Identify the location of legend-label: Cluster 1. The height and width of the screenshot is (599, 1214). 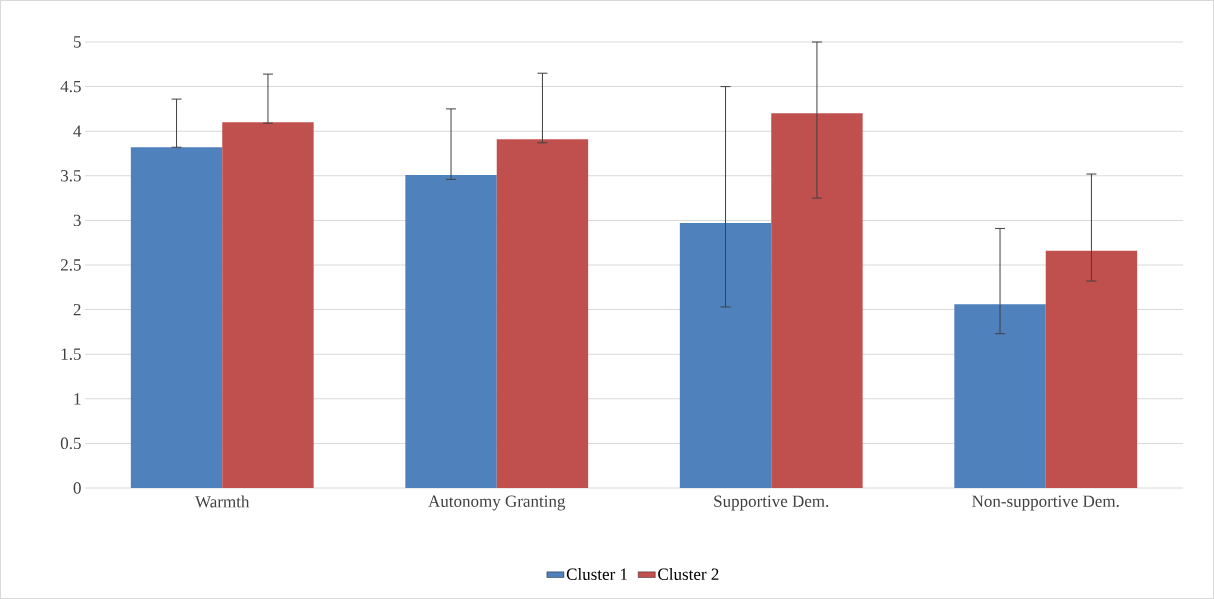
(596, 574).